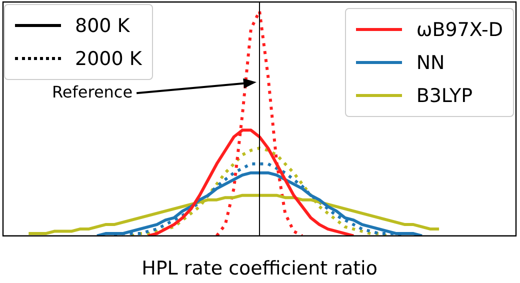  What do you see at coordinates (430, 63) in the screenshot?
I see `legend-label: NN` at bounding box center [430, 63].